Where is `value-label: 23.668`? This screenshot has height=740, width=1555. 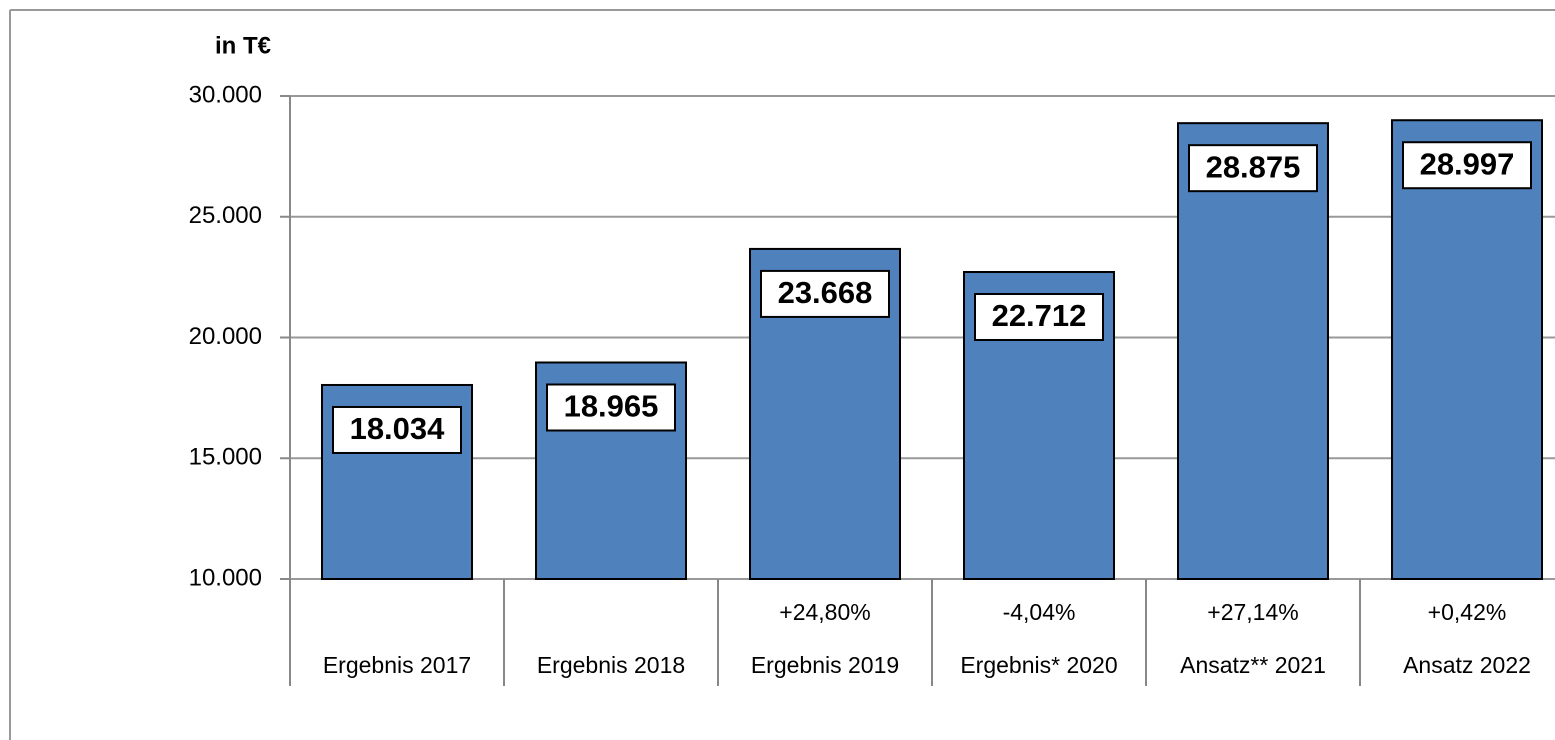 value-label: 23.668 is located at coordinates (825, 292).